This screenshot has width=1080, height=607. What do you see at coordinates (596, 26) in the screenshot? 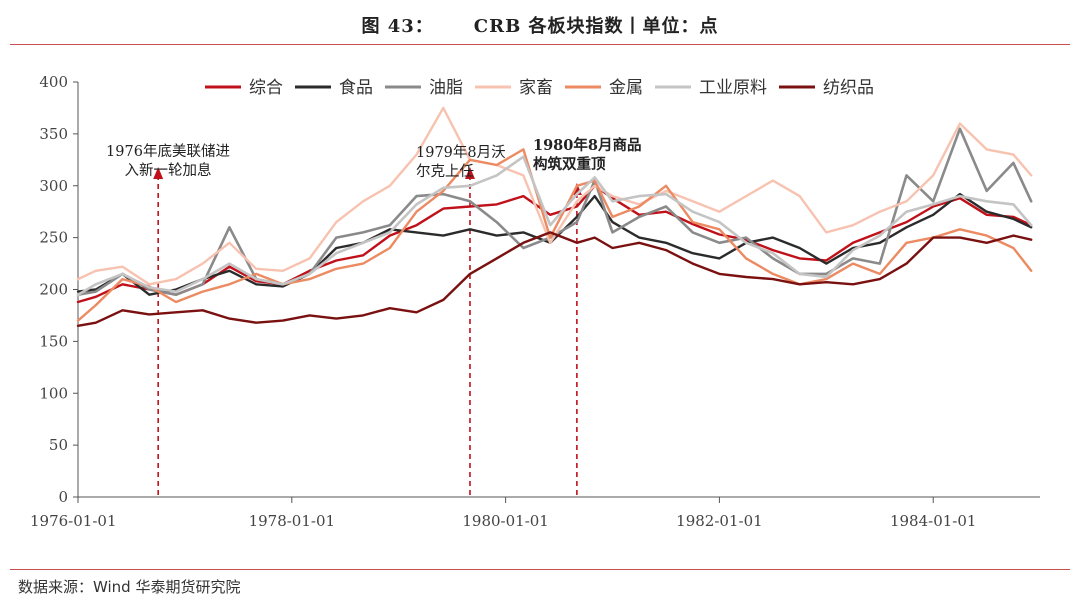
I see `figure-caption: CRB 各板块指数丨单位：点` at bounding box center [596, 26].